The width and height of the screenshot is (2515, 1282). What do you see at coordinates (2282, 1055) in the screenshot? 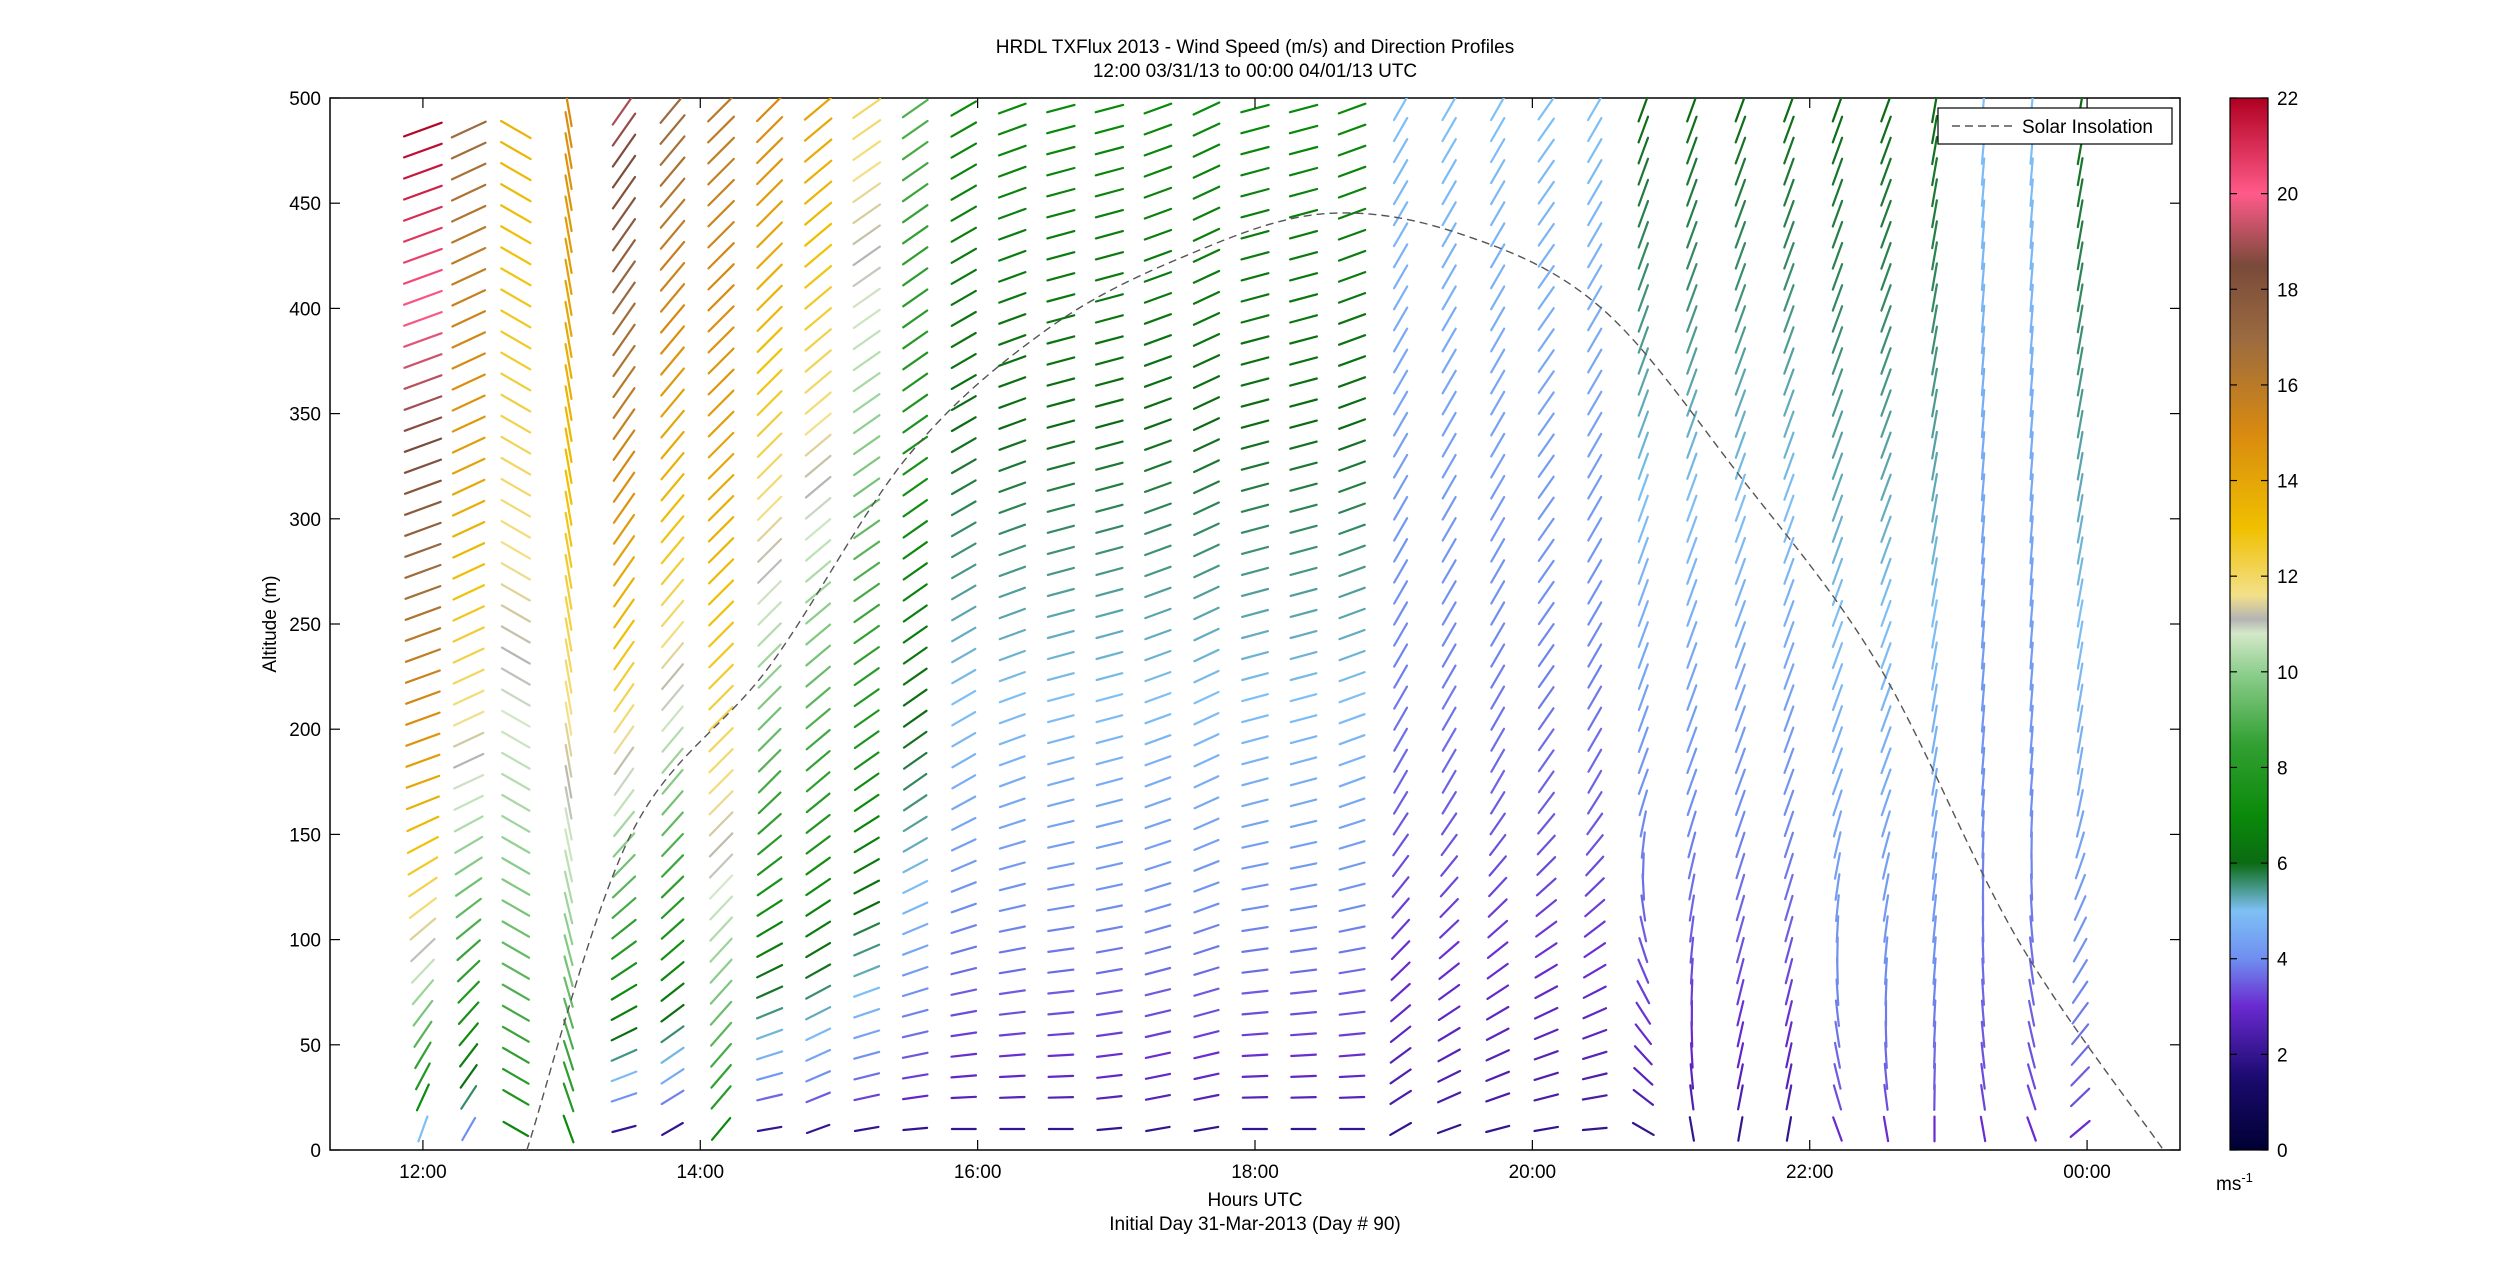
I see `colorbar-tick-label: 2` at bounding box center [2282, 1055].